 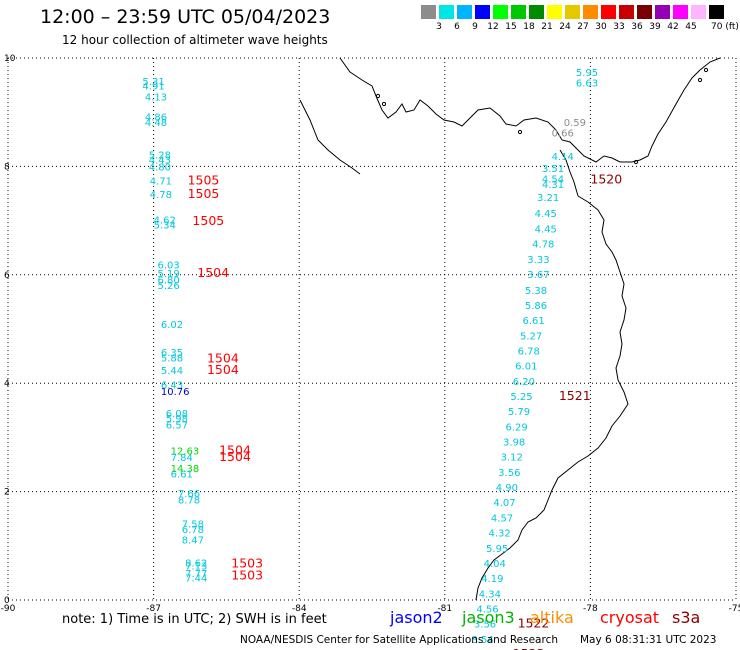 I want to click on coastline-north, so click(x=530, y=110).